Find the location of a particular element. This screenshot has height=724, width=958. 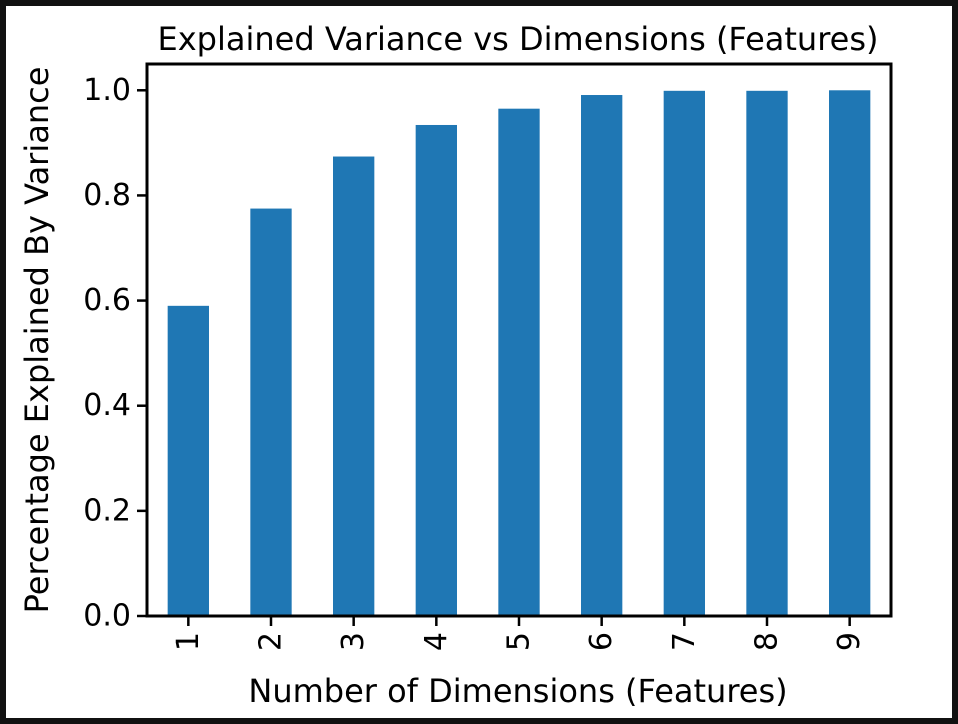

x-tick-label-2: 2 is located at coordinates (271, 641).